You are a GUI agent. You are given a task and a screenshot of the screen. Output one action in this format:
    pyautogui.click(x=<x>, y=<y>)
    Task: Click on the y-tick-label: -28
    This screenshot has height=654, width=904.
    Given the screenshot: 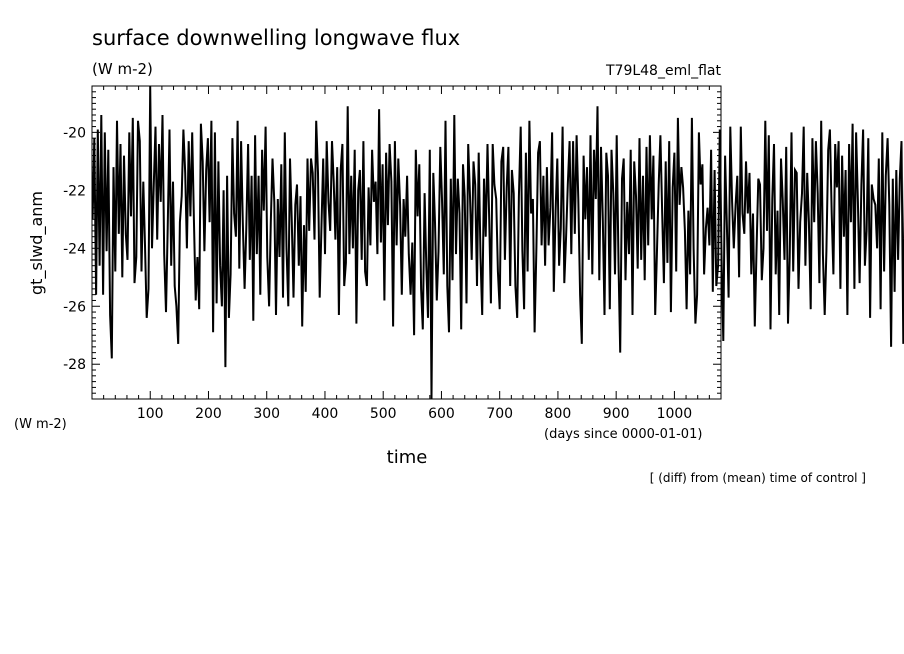 What is the action you would take?
    pyautogui.click(x=74, y=365)
    